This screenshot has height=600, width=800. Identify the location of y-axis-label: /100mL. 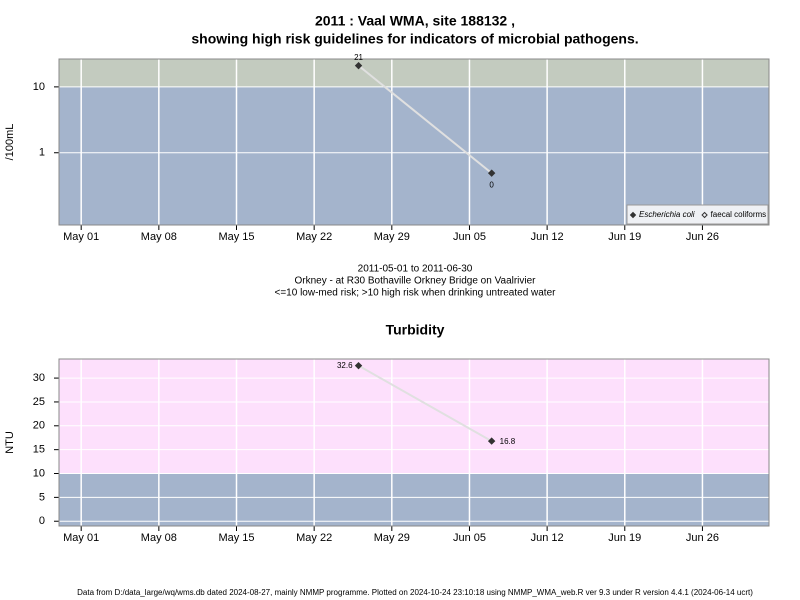
(10, 142).